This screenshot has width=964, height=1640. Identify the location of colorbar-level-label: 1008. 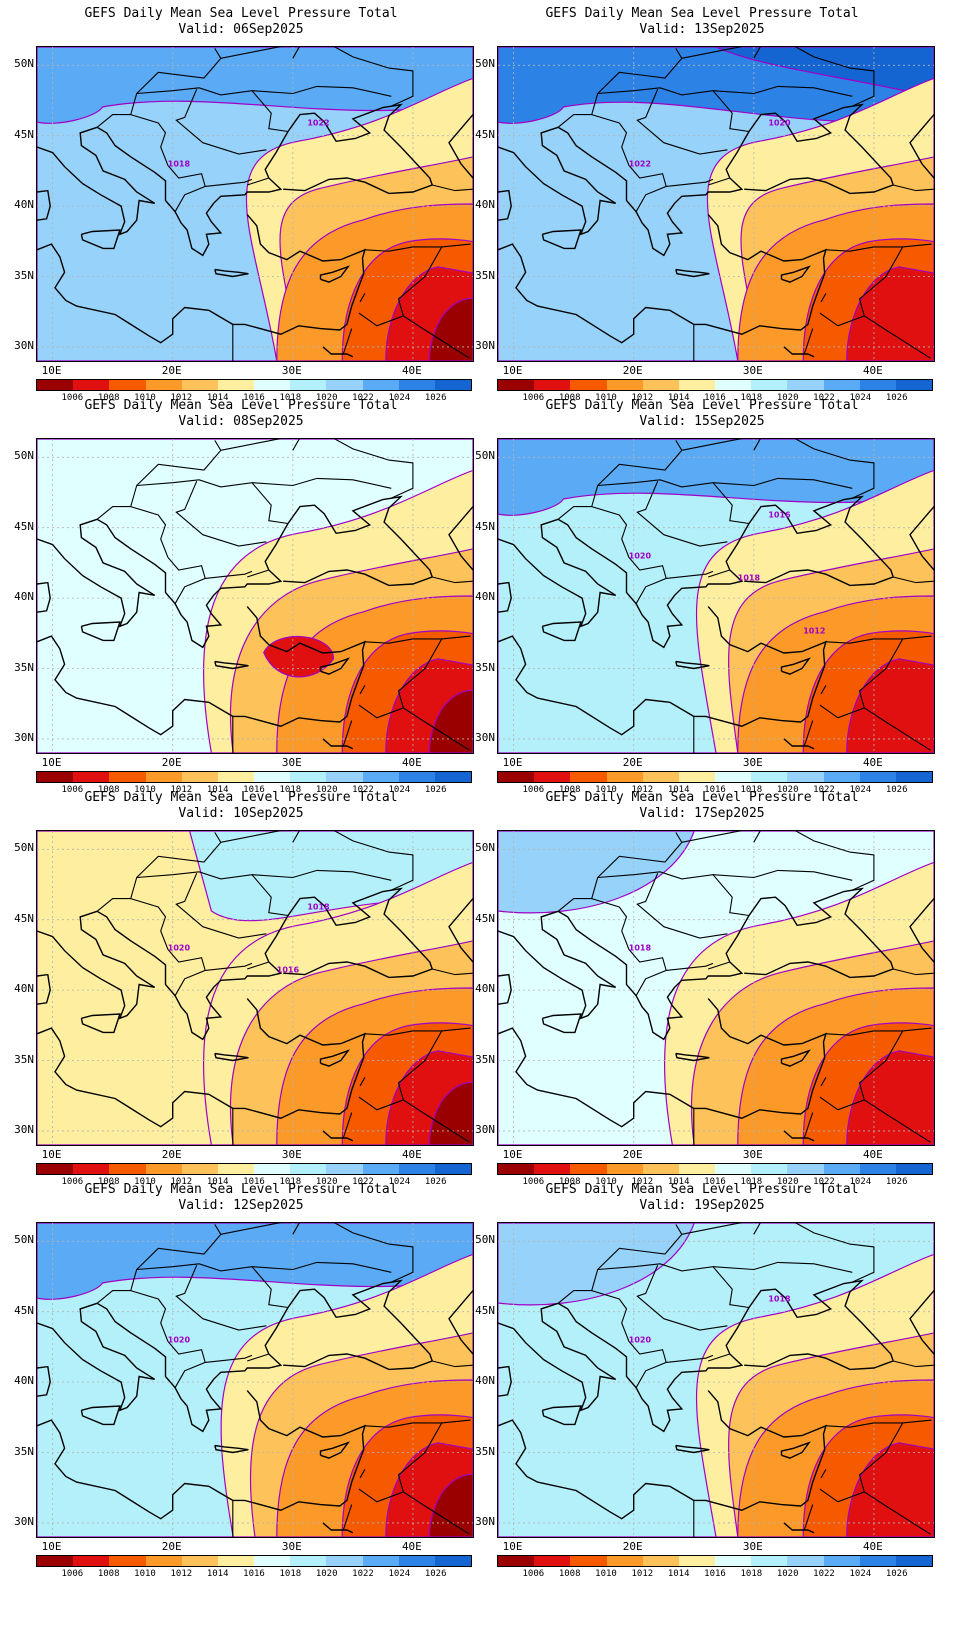
(108, 790).